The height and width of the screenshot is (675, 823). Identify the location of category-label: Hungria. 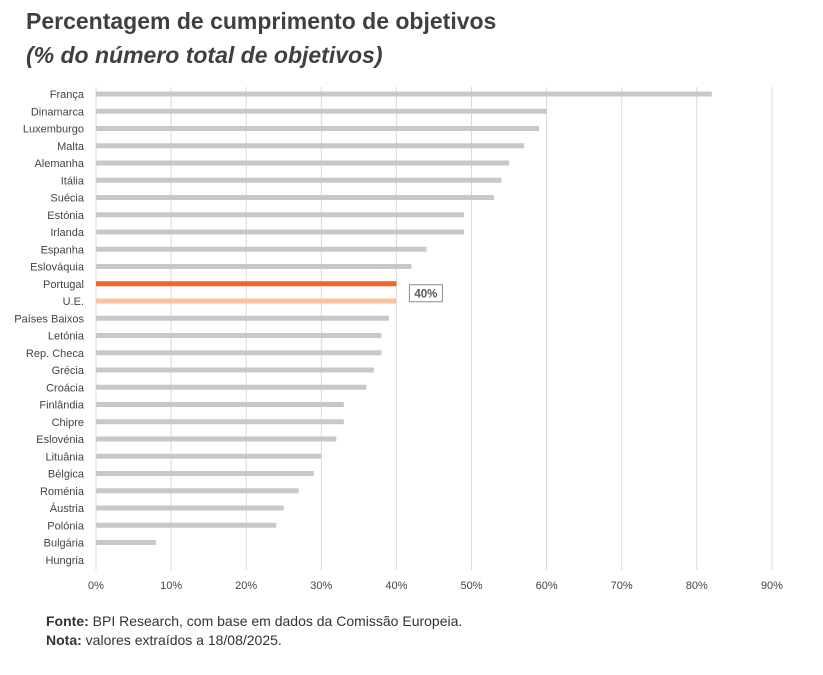
(64, 561).